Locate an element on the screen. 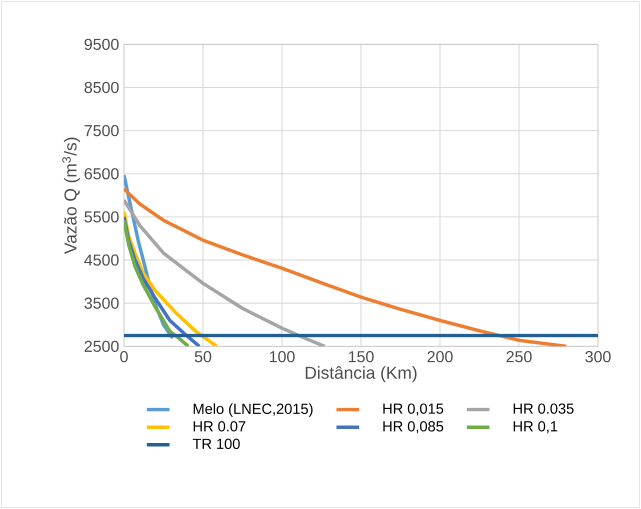  y-tick-label: 3500 is located at coordinates (101, 303).